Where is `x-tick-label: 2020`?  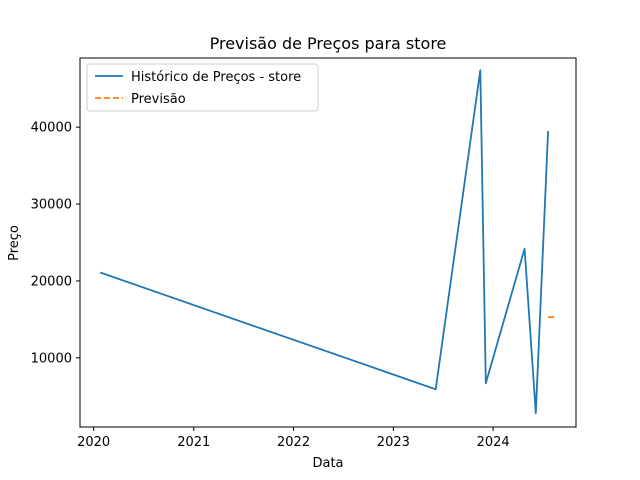
x-tick-label: 2020 is located at coordinates (93, 442).